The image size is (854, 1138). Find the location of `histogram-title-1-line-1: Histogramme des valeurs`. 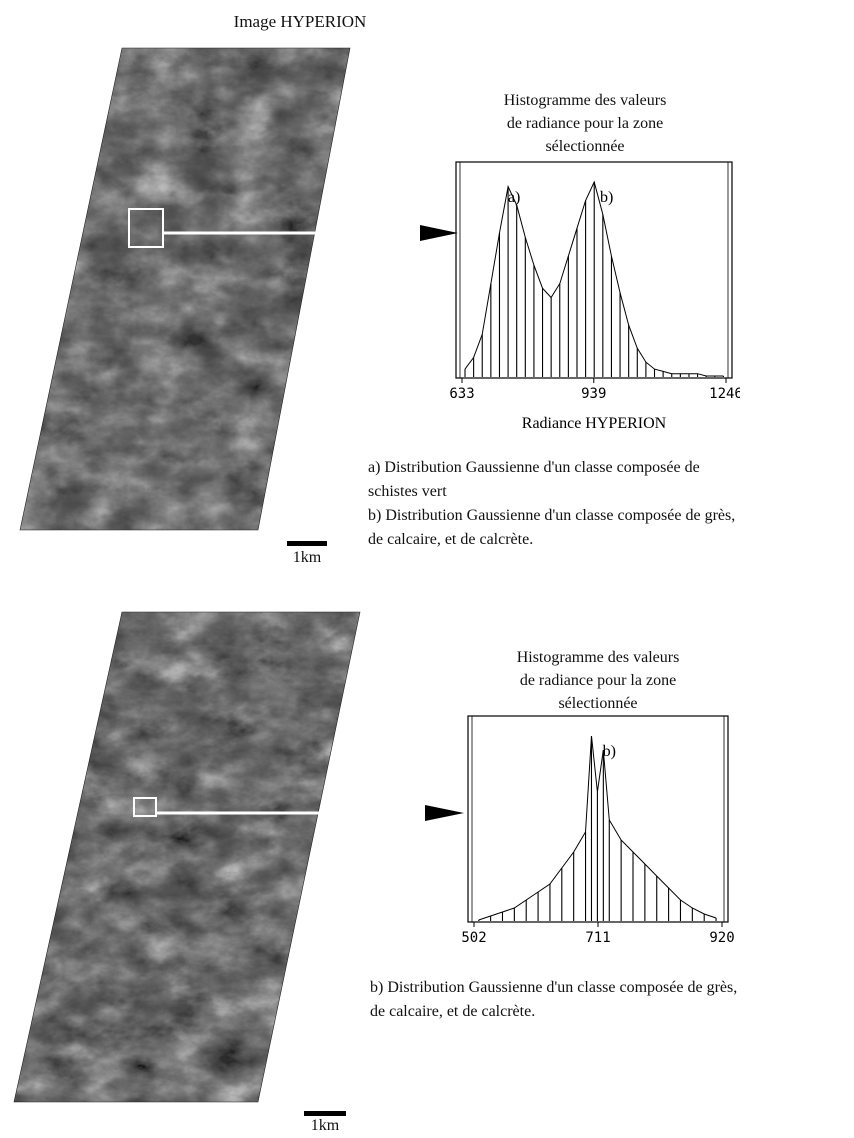

histogram-title-1-line-1: Histogramme des valeurs is located at coordinates (585, 100).